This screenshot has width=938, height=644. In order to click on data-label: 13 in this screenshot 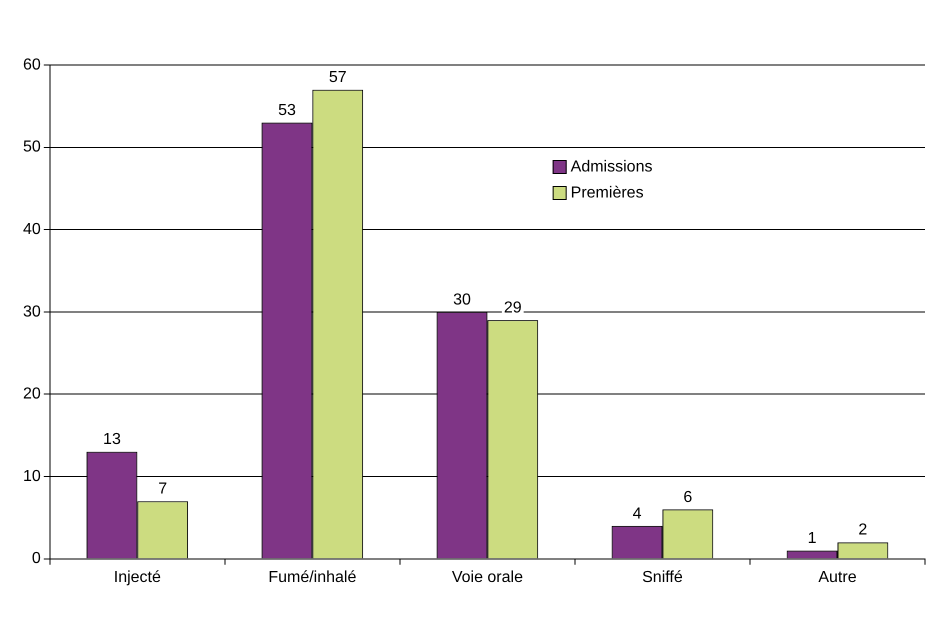, I will do `click(112, 439)`.